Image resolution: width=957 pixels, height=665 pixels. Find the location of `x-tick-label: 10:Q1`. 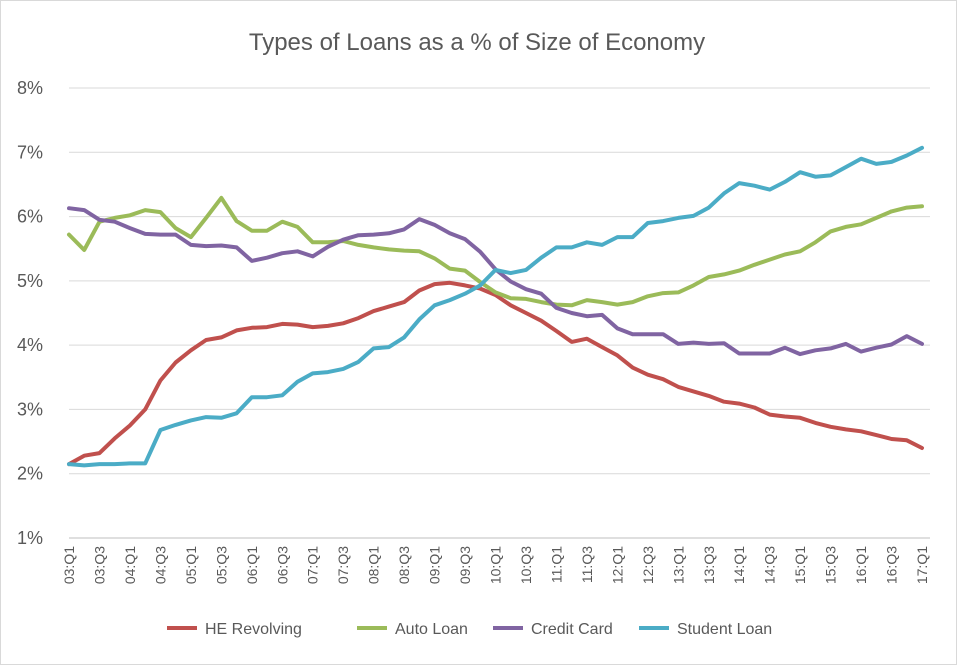

x-tick-label: 10:Q1 is located at coordinates (496, 565).